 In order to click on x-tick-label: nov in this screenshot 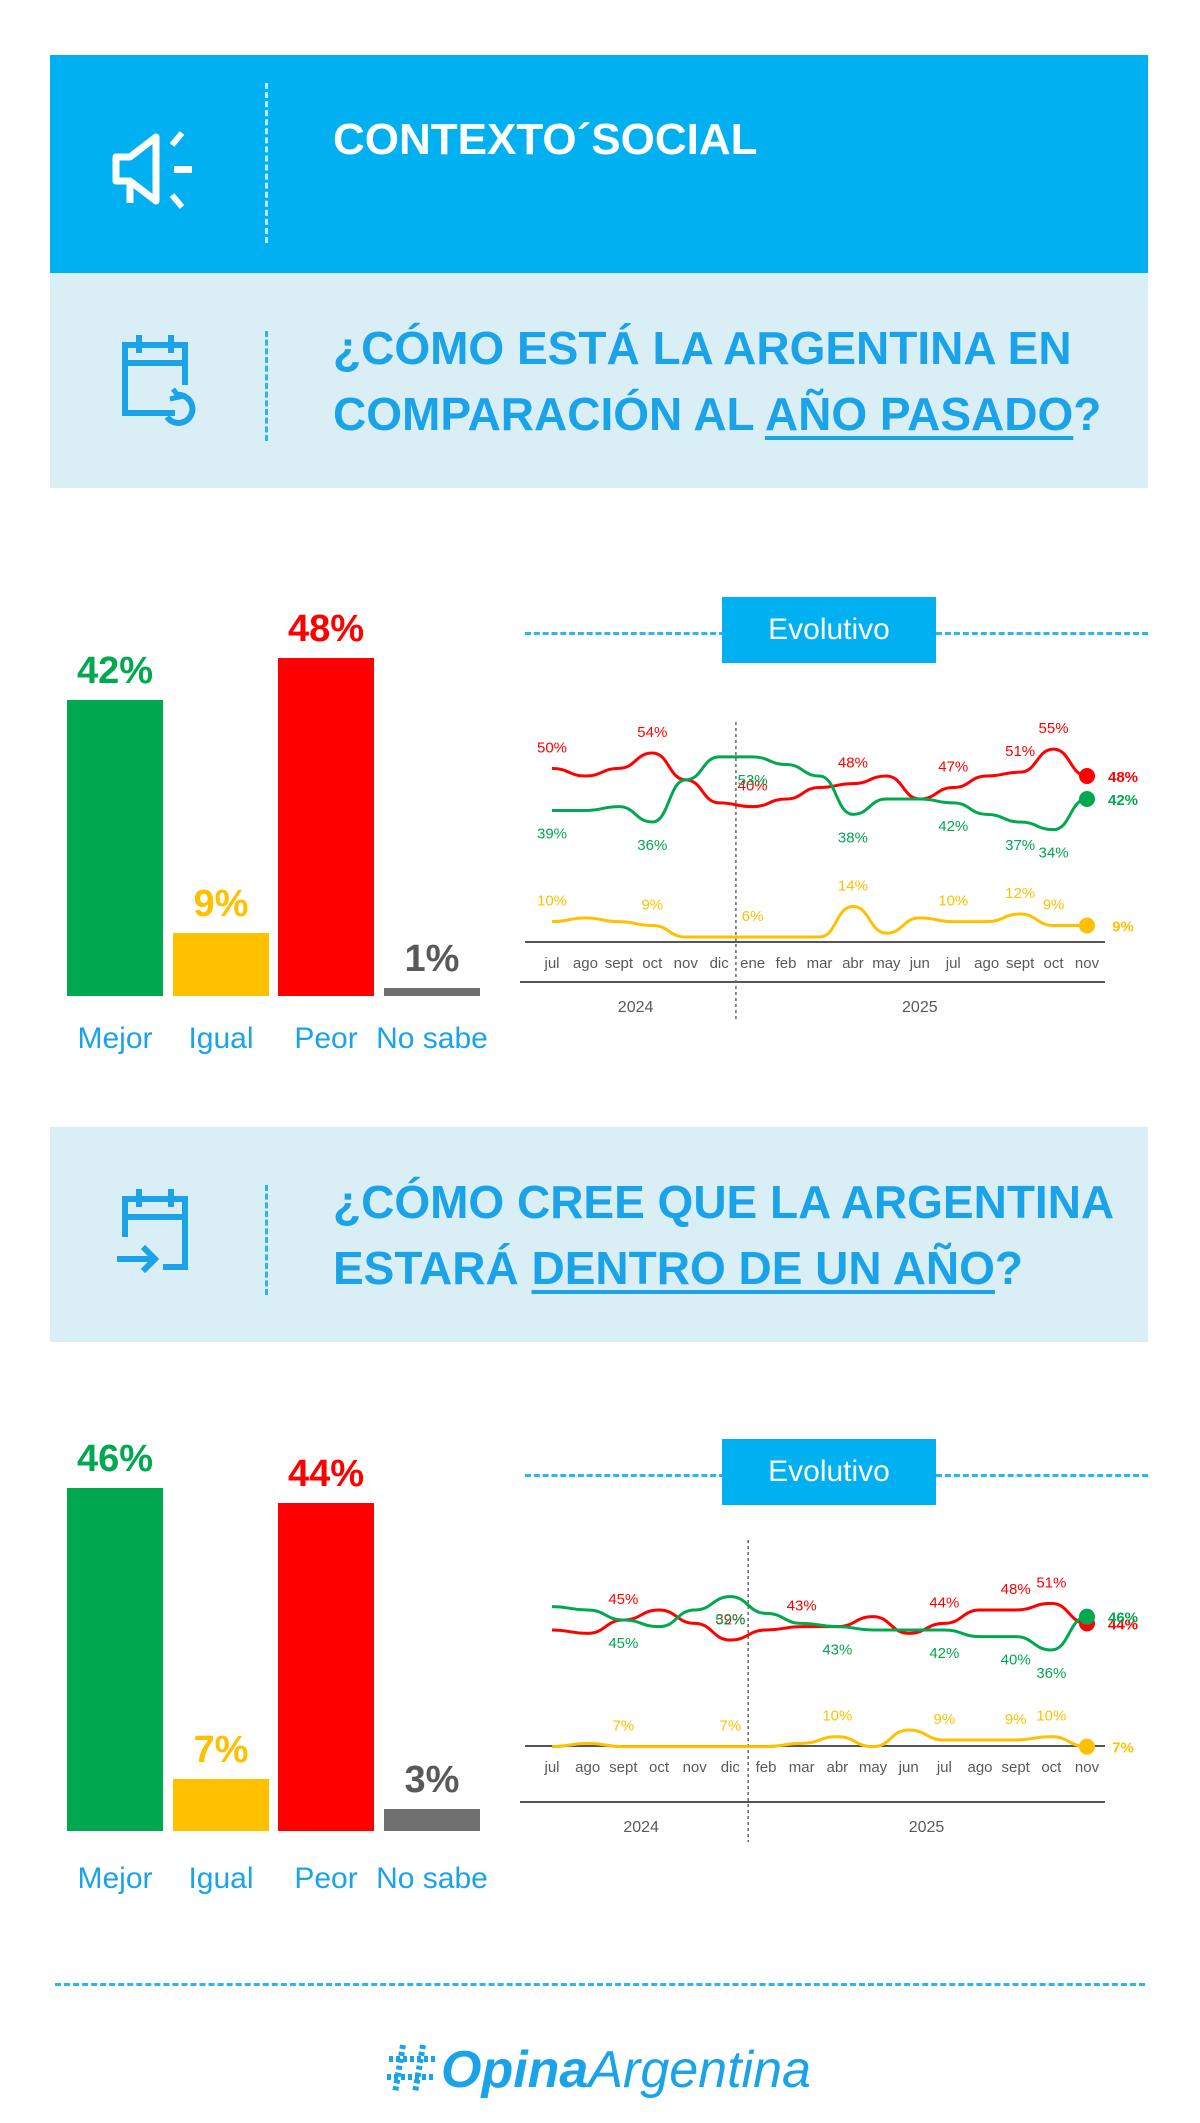, I will do `click(1087, 1767)`.